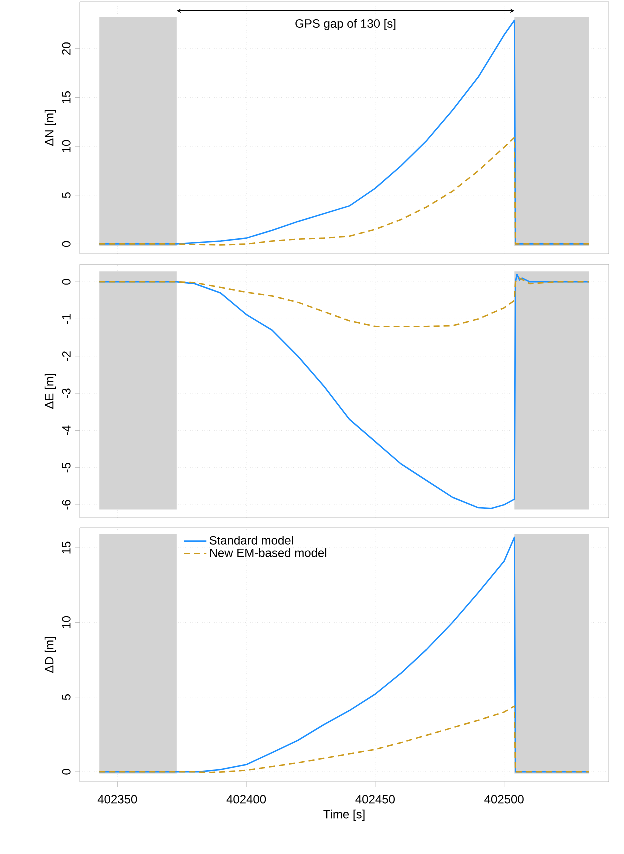 Image resolution: width=624 pixels, height=854 pixels. What do you see at coordinates (118, 799) in the screenshot?
I see `x-tick-label: 402350` at bounding box center [118, 799].